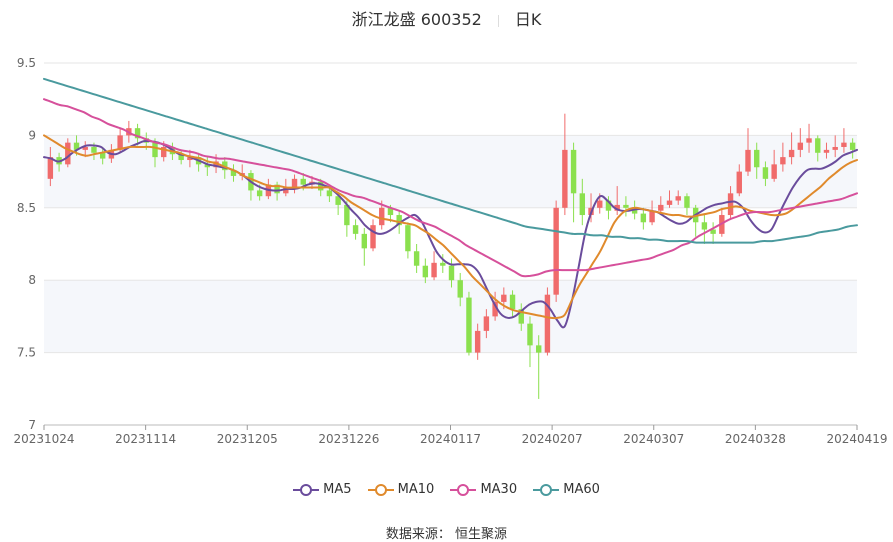  Describe the element at coordinates (416, 489) in the screenshot. I see `legend-label-ma10: MA10` at that location.